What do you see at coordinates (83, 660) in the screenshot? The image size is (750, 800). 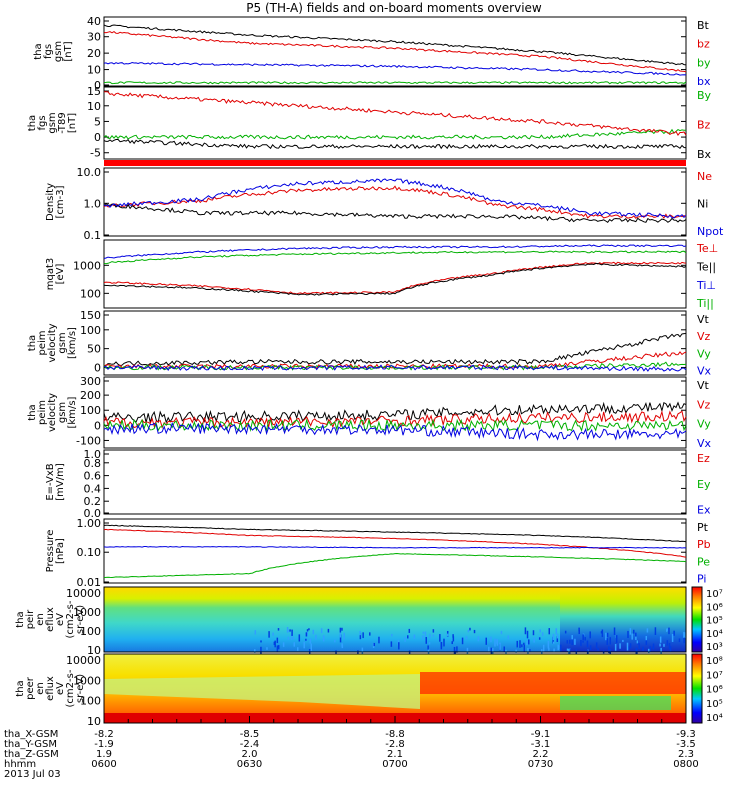 I see `ytick-label: 10000` at bounding box center [83, 660].